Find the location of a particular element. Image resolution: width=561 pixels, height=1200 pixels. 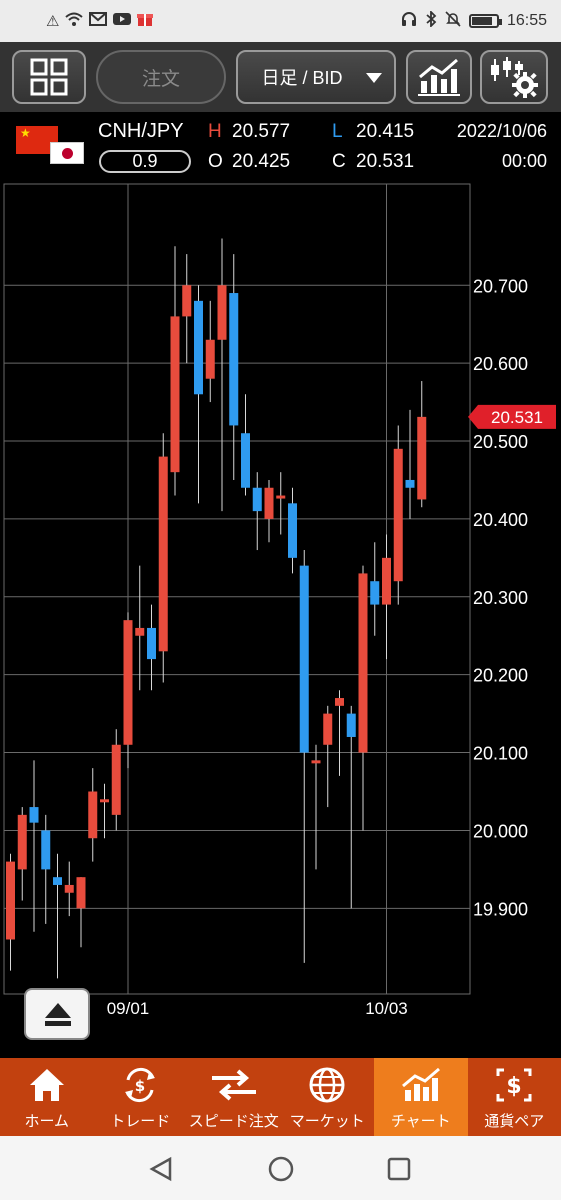

eject-icon is located at coordinates (58, 1010).